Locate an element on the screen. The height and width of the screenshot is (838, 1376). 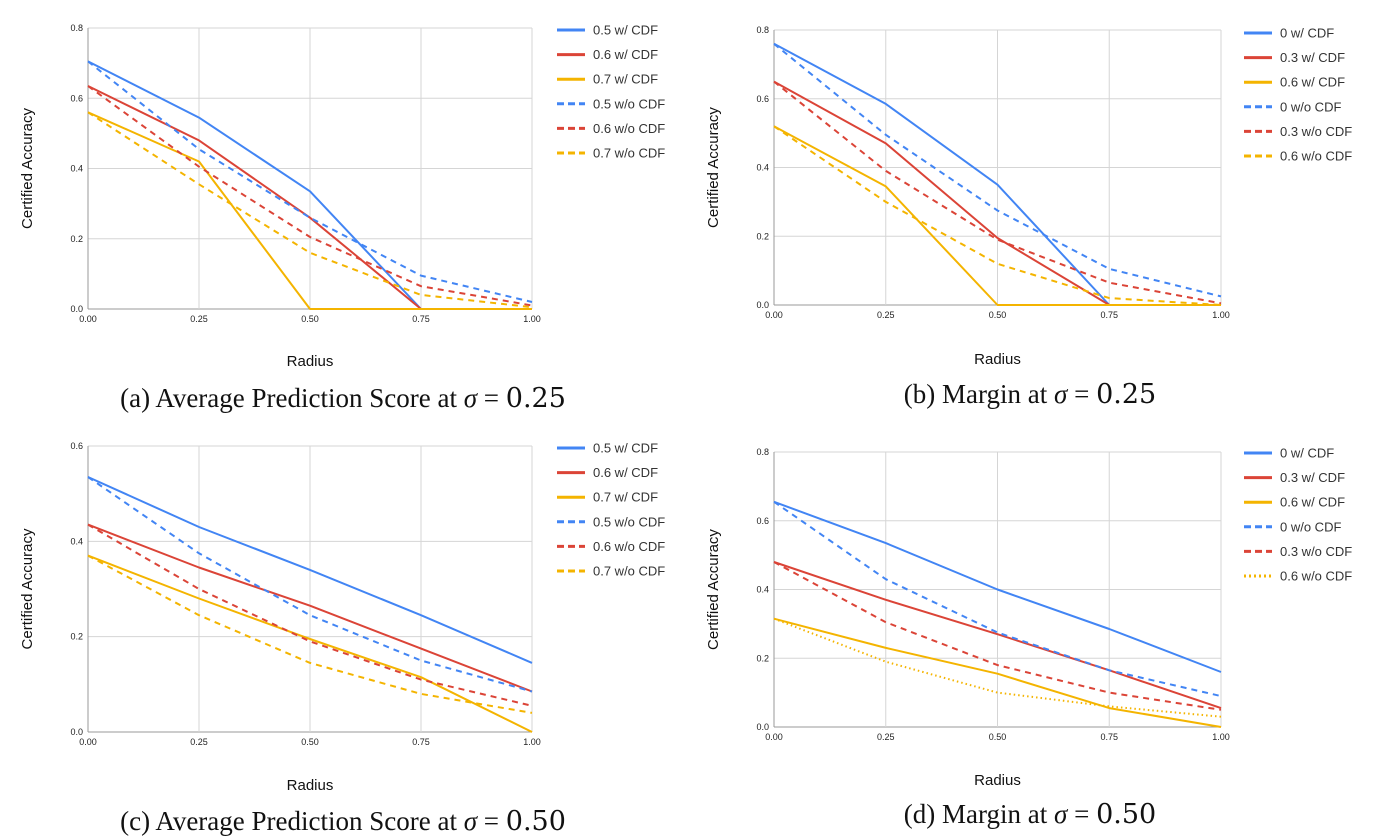
legend-item: 0.3 w/ CDF is located at coordinates (1294, 57).